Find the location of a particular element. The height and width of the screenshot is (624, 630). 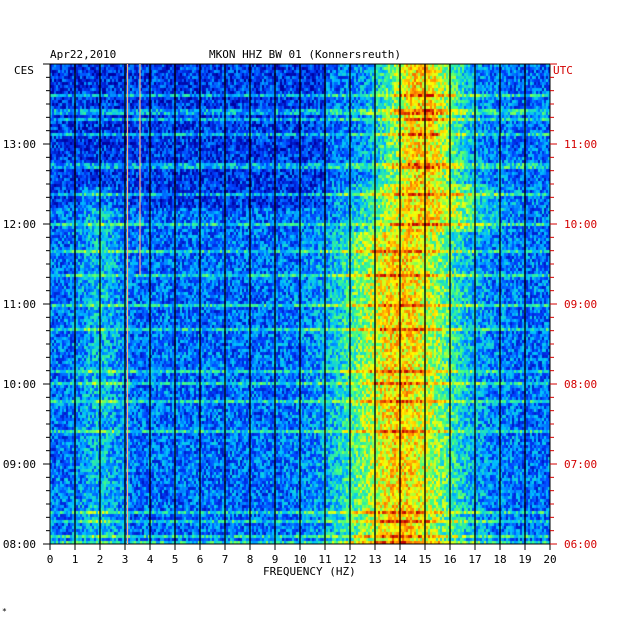

x-tick-label: 5 is located at coordinates (175, 559).